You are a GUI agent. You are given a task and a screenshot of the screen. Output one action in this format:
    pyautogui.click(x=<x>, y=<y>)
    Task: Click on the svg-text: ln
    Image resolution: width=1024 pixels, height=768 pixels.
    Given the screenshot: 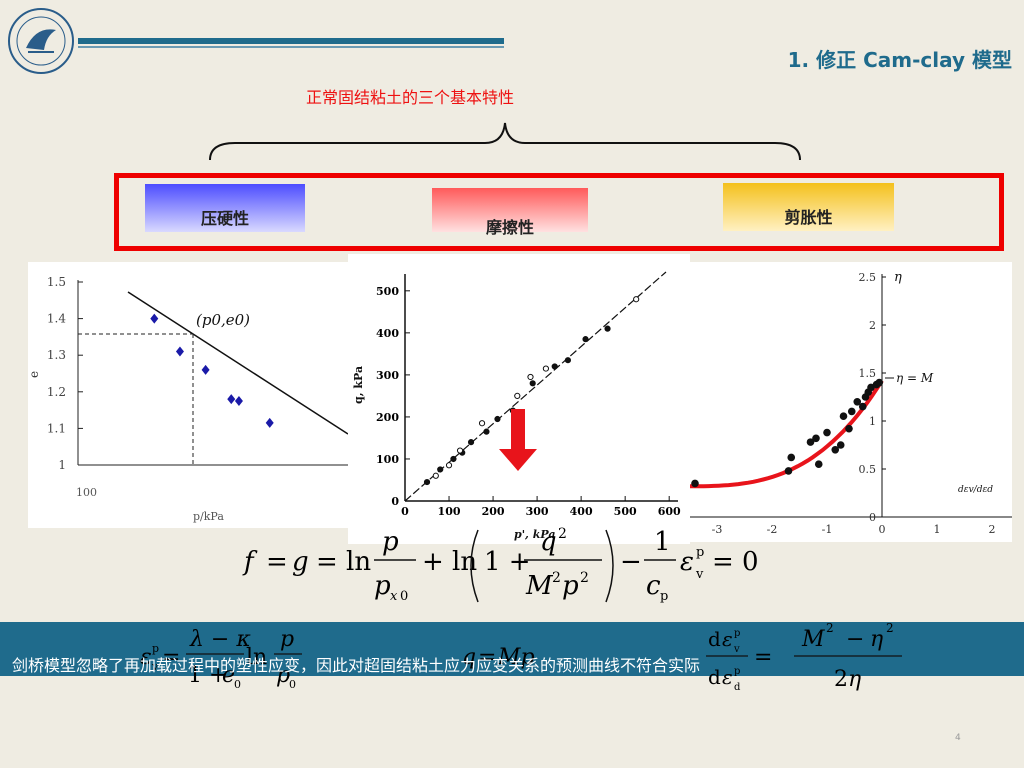 What is the action you would take?
    pyautogui.click(x=256, y=657)
    